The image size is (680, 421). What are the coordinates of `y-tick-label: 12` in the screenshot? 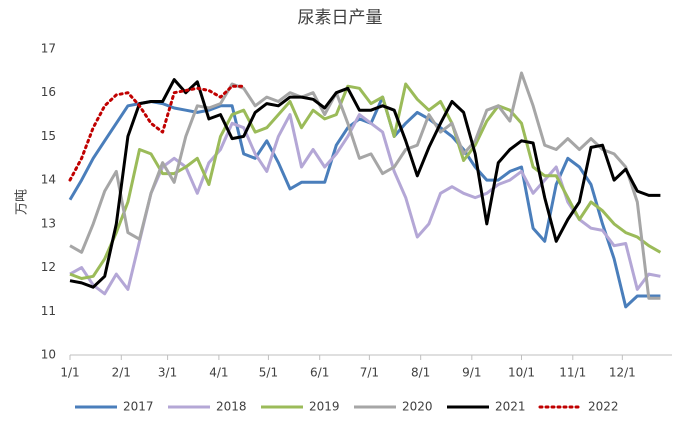 It's located at (48, 267).